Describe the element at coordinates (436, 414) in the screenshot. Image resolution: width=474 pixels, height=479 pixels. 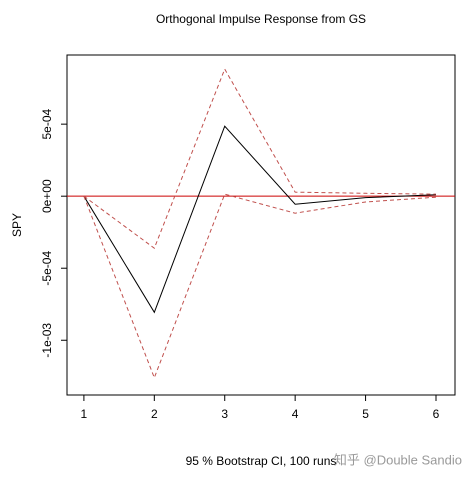
I see `x-tick-label: 6` at that location.